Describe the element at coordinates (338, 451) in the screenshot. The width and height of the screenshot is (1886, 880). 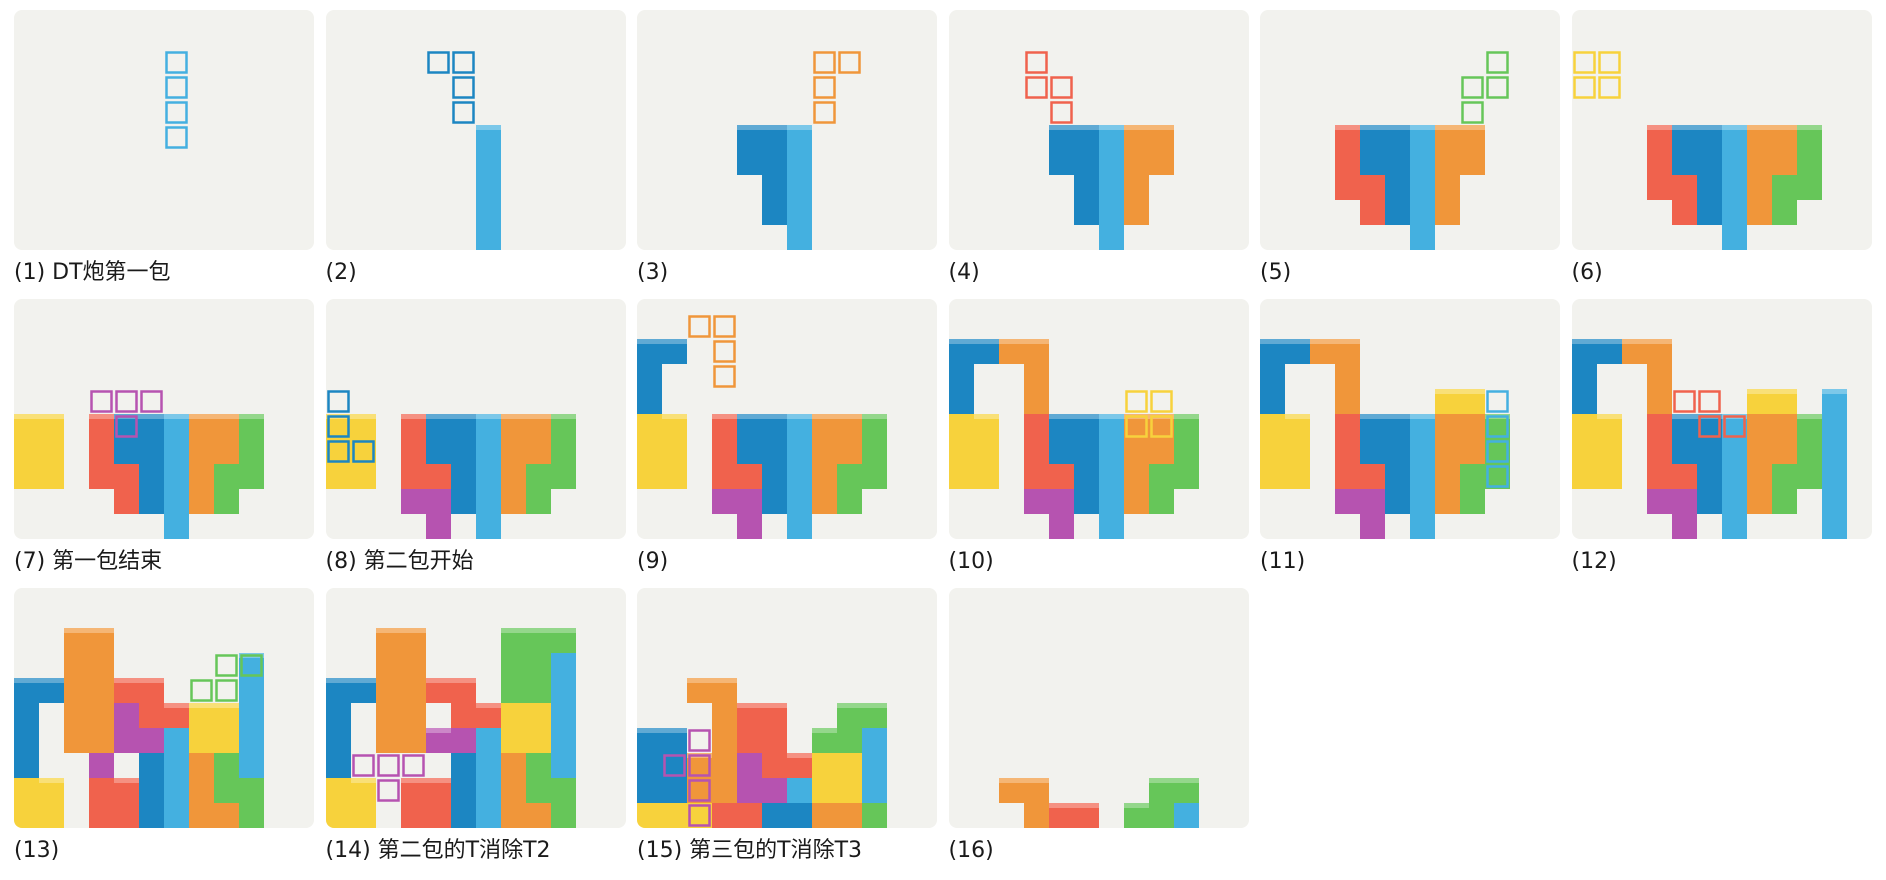
I see `ghost-cell-J` at that location.